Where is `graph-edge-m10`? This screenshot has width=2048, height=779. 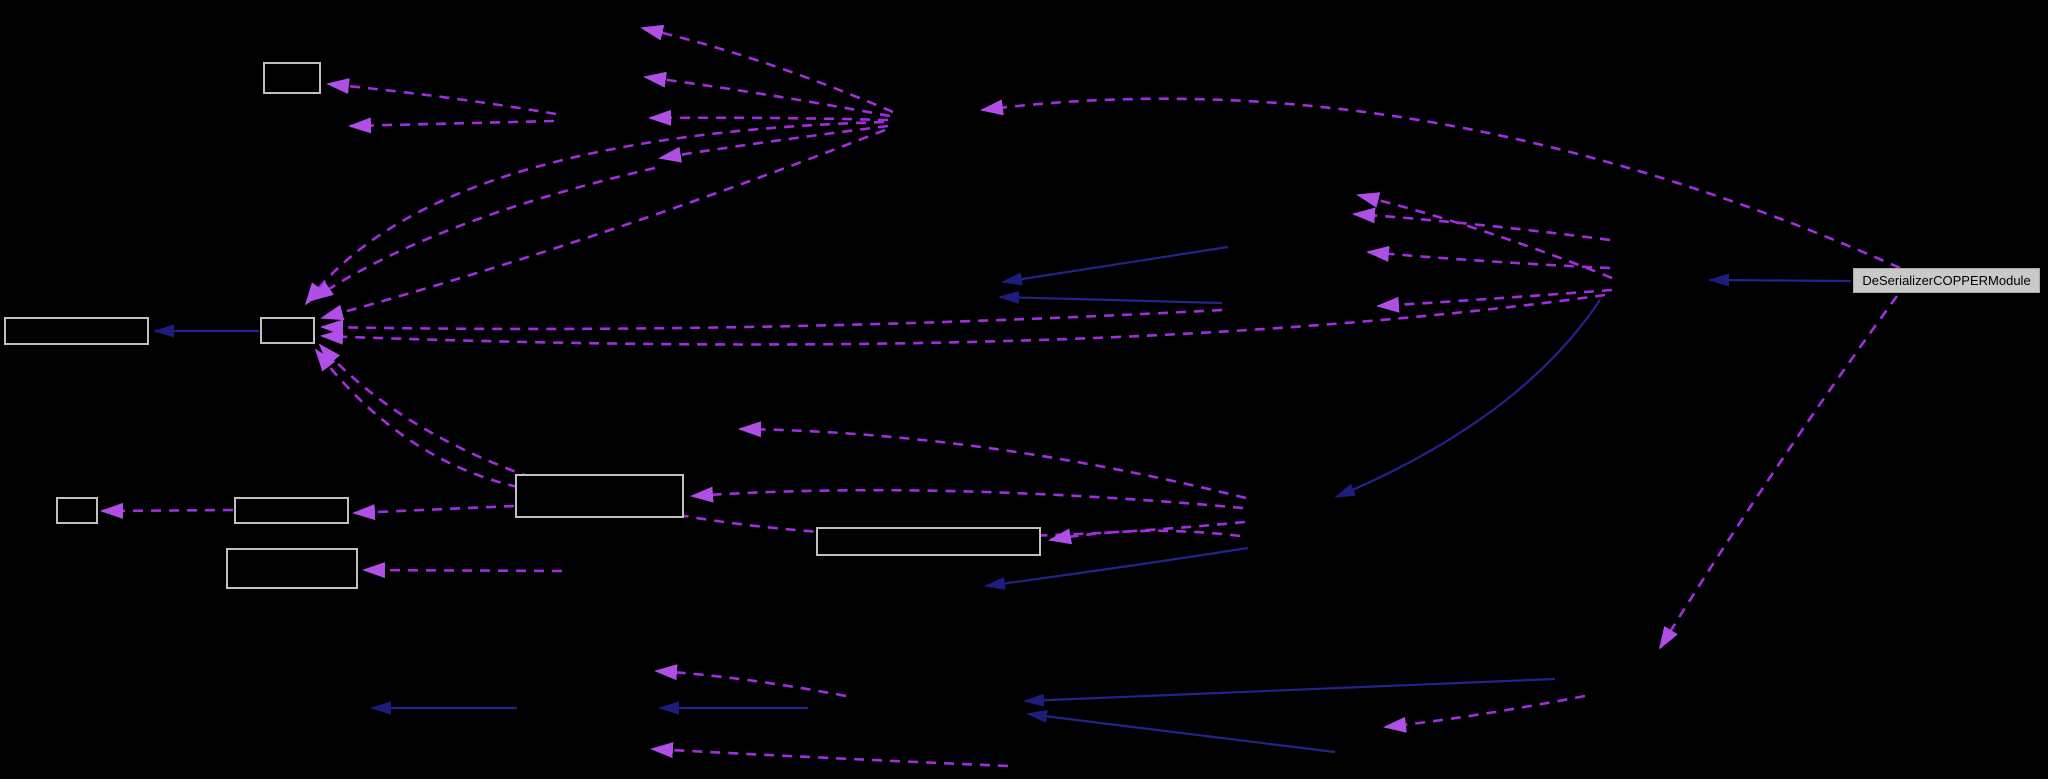
graph-edge-m10 is located at coordinates (603, 224).